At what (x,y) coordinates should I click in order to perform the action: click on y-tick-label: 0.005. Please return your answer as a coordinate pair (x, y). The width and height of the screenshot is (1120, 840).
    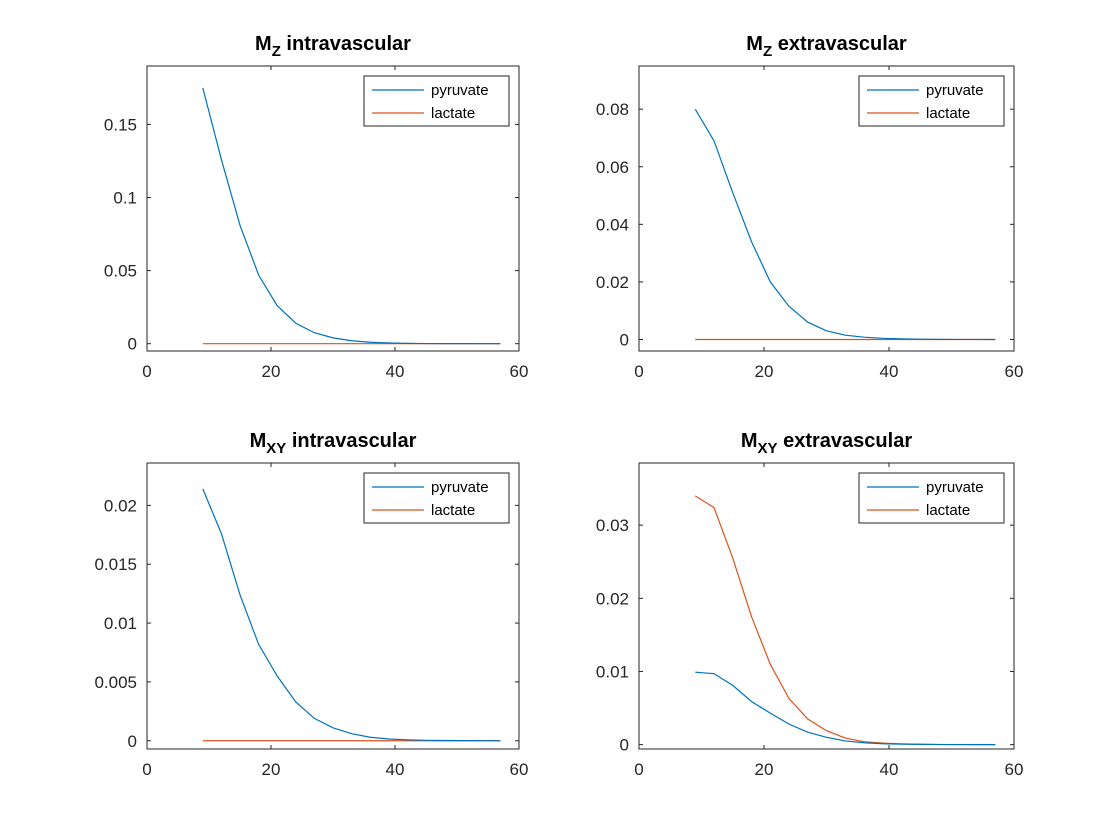
    Looking at the image, I should click on (115, 682).